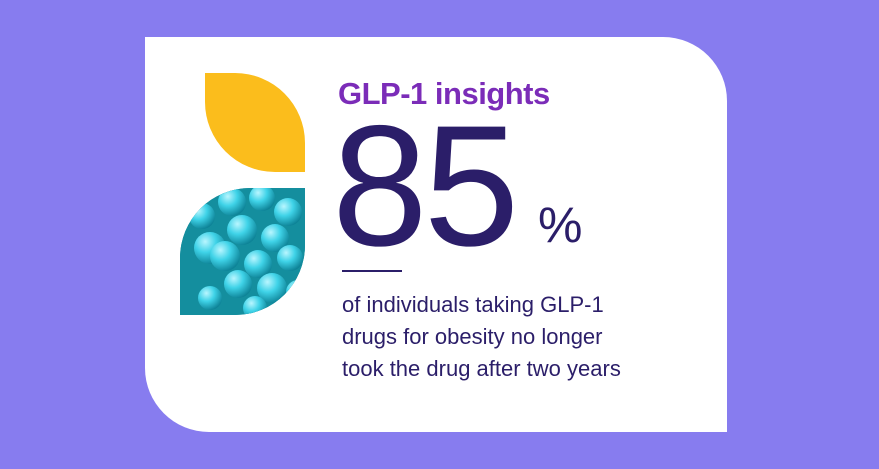 The width and height of the screenshot is (879, 469). What do you see at coordinates (472, 336) in the screenshot?
I see `description-line: drugs for obesity no longer` at bounding box center [472, 336].